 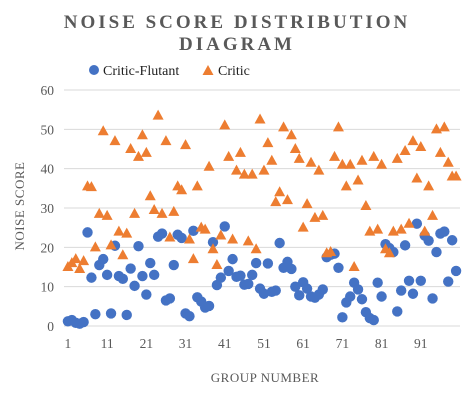 What do you see at coordinates (48, 90) in the screenshot?
I see `y-tick-label: 60` at bounding box center [48, 90].